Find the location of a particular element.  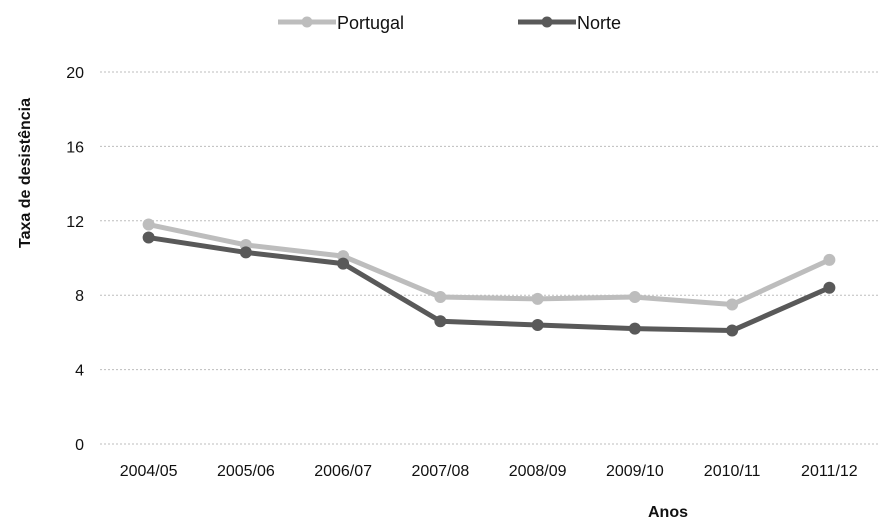

legend: Portugal Norte is located at coordinates (449, 23).